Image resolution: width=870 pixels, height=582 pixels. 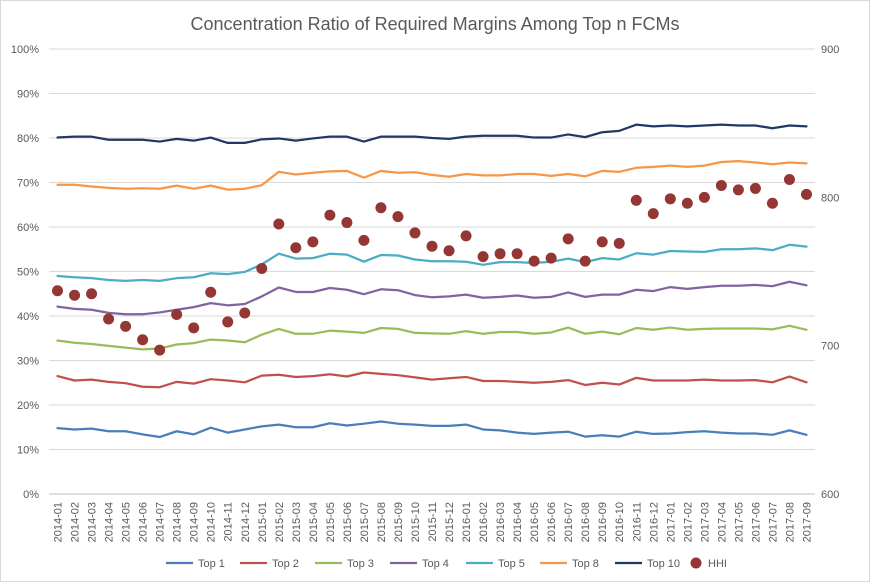 I want to click on left-tick-label: 100%, so click(x=25, y=50).